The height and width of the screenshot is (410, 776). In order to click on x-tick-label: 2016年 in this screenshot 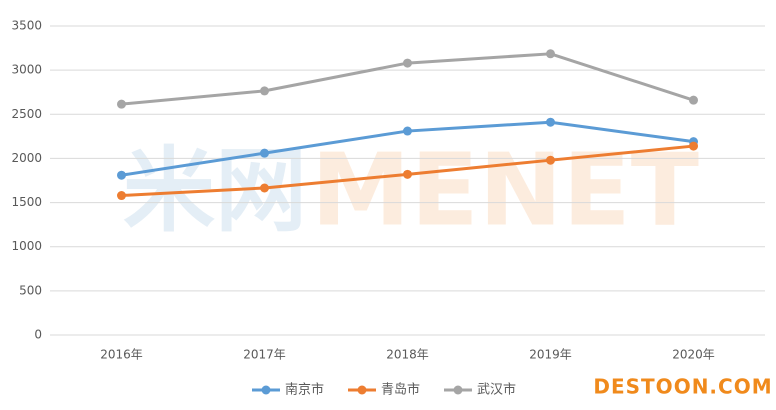, I will do `click(121, 355)`.